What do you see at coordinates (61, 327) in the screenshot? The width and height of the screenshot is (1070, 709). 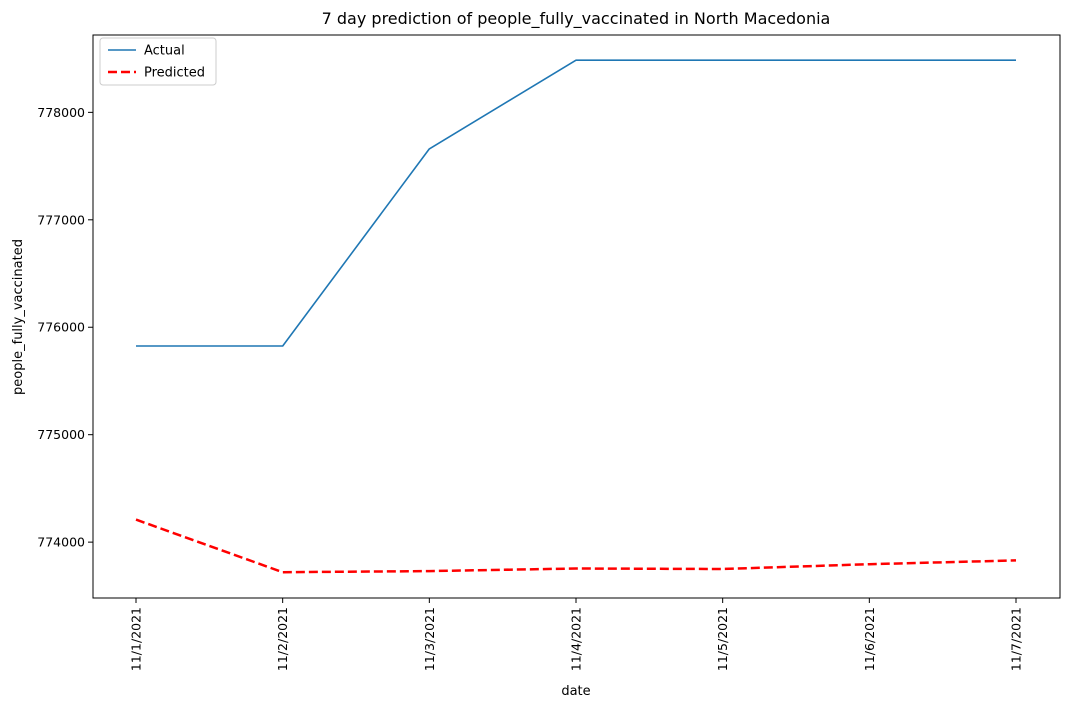 I see `y-tick-label: 776000` at bounding box center [61, 327].